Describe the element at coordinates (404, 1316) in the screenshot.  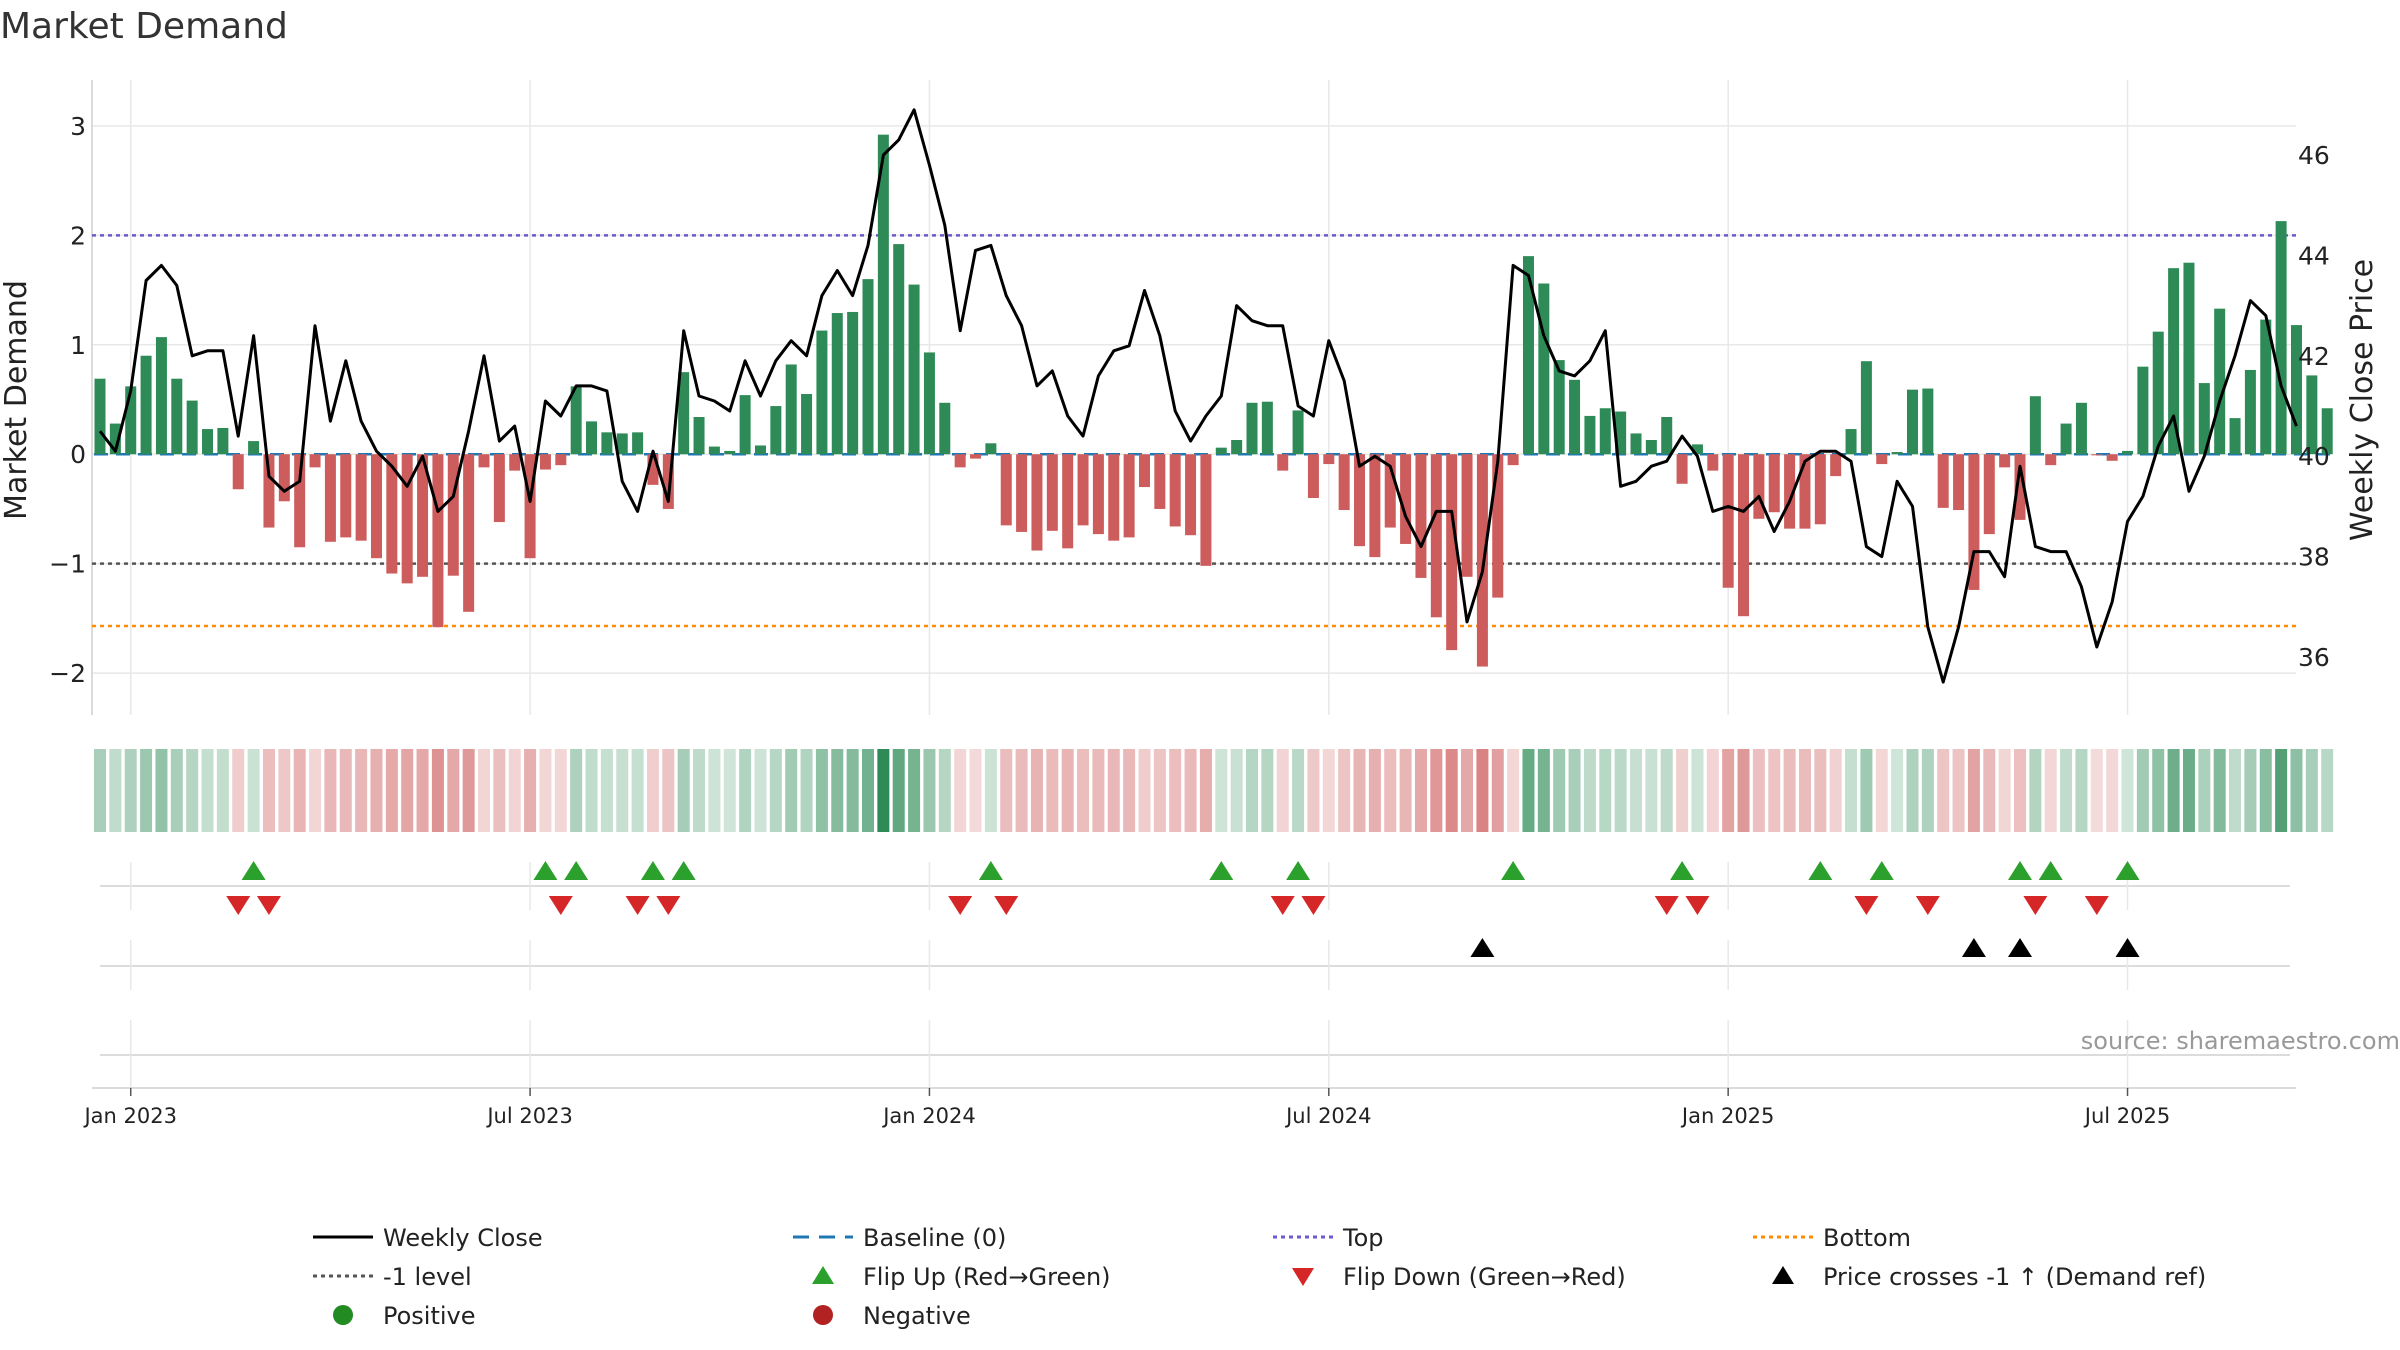
I see `legend-item: Positive` at that location.